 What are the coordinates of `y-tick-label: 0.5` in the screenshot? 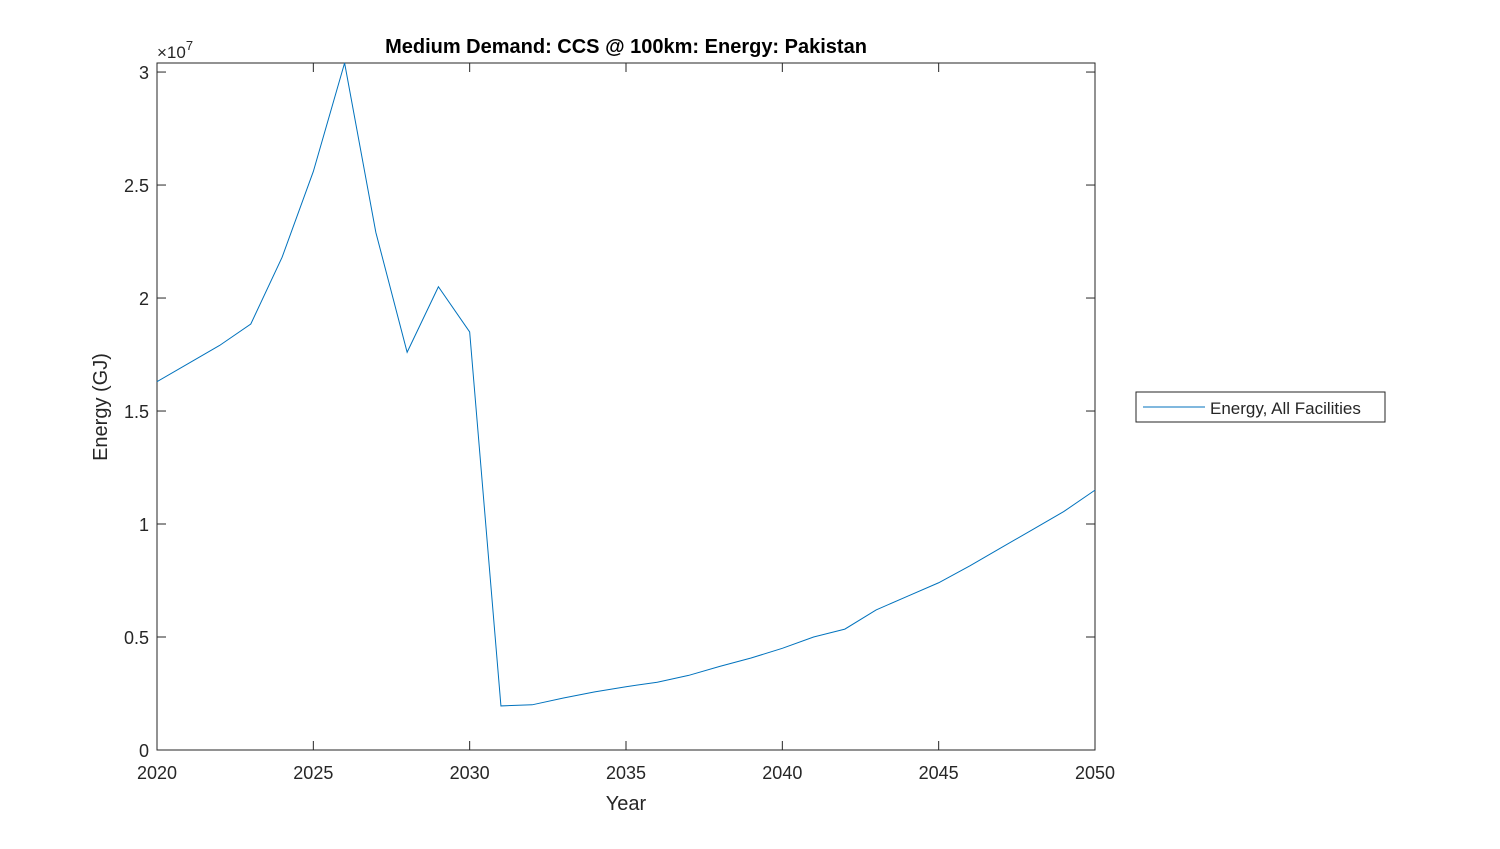 It's located at (136, 638).